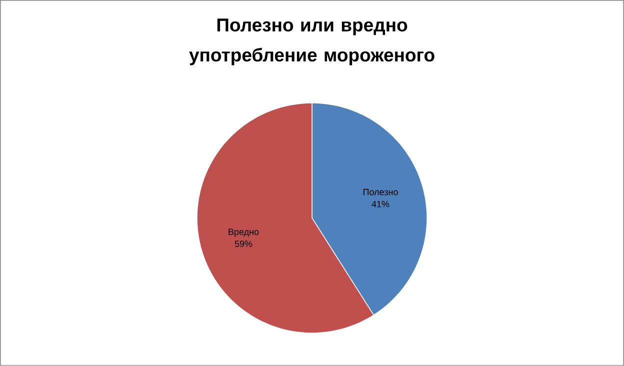 The height and width of the screenshot is (366, 624). Describe the element at coordinates (243, 232) in the screenshot. I see `slice-label: Вредно` at that location.